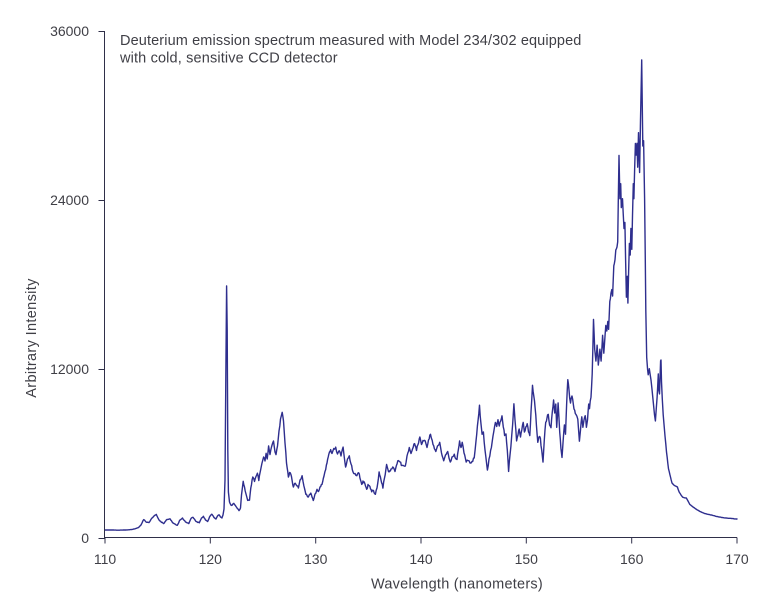 Image resolution: width=764 pixels, height=609 pixels. Describe the element at coordinates (211, 559) in the screenshot. I see `svg-text: 120` at that location.